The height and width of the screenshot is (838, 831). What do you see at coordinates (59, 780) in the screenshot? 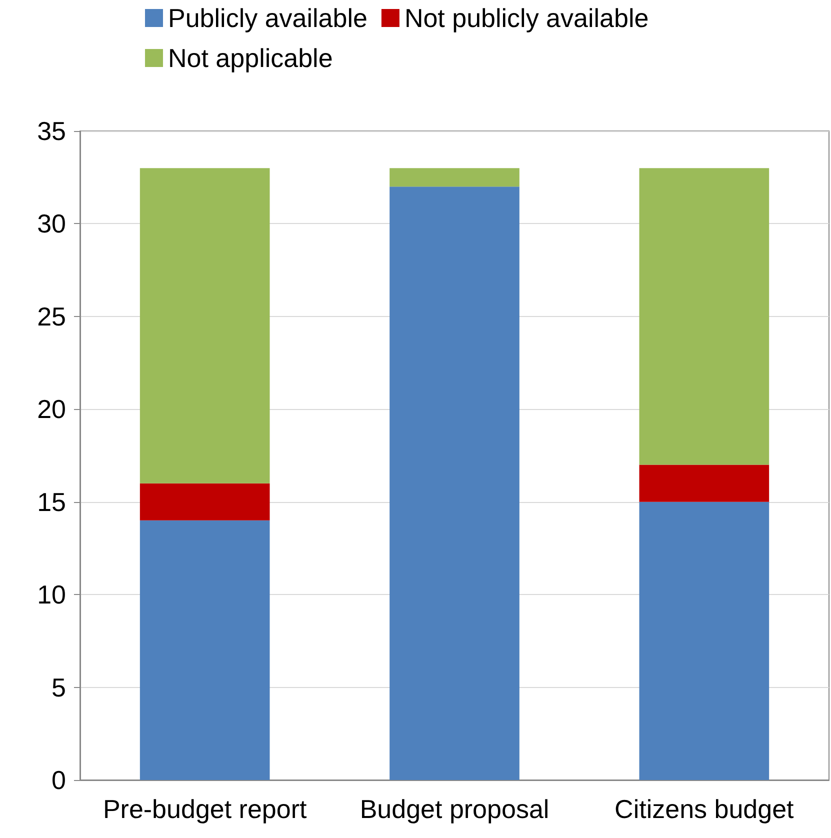
I see `y-tick-label: 0` at bounding box center [59, 780].